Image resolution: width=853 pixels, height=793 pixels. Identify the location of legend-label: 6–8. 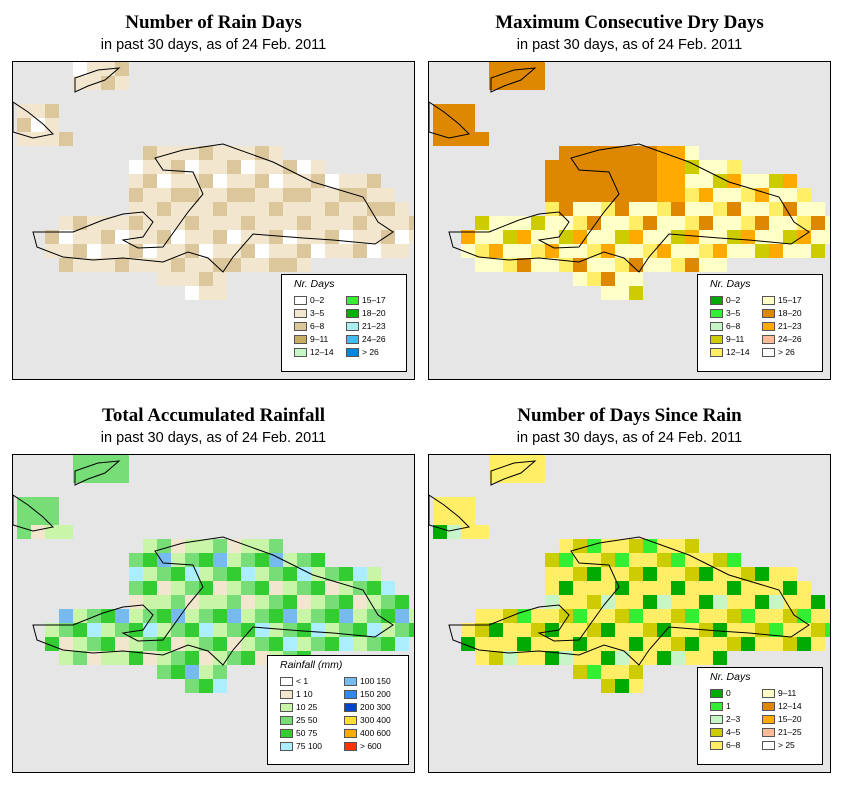
(733, 326).